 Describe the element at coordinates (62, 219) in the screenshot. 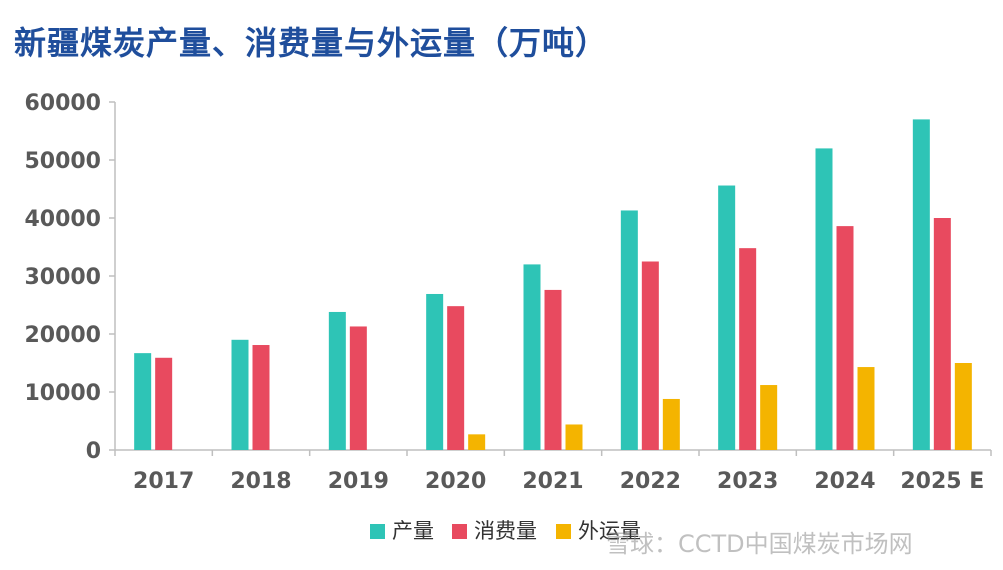

I see `y-tick-label: 40000` at that location.